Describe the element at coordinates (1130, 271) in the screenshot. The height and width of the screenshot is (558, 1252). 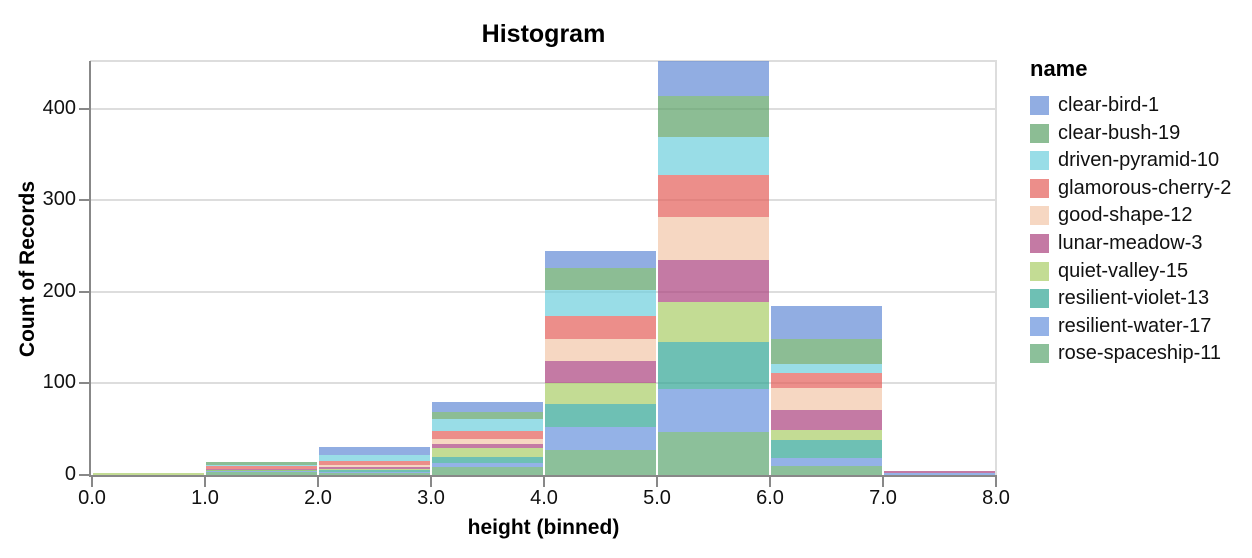
I see `legend-item: quiet-valley-15` at that location.